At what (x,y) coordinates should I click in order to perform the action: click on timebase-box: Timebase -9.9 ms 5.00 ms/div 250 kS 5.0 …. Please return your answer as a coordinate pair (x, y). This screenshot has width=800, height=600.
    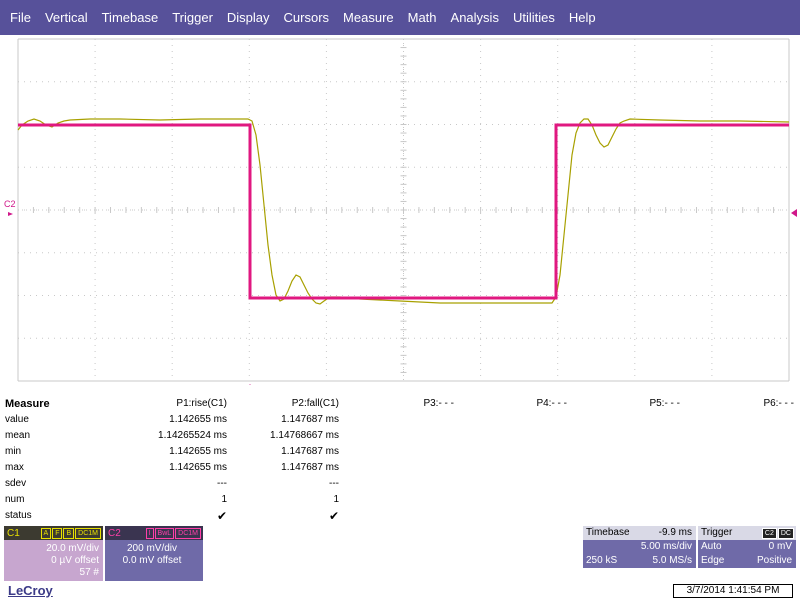
    Looking at the image, I should click on (639, 547).